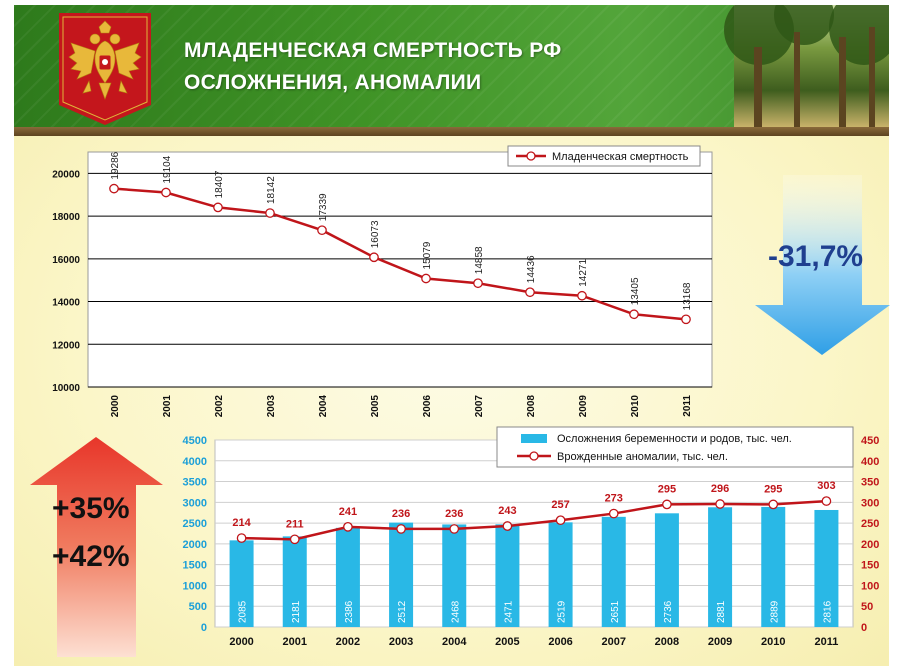 The height and width of the screenshot is (669, 900). I want to click on bar-value-label: 2881, so click(721, 611).